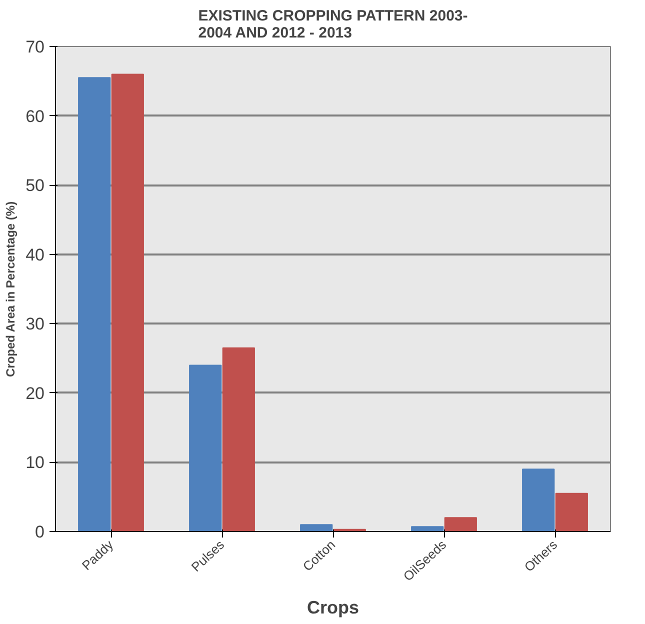 Image resolution: width=645 pixels, height=624 pixels. I want to click on y-axis-title: Croped Area in Percentage (%), so click(11, 289).